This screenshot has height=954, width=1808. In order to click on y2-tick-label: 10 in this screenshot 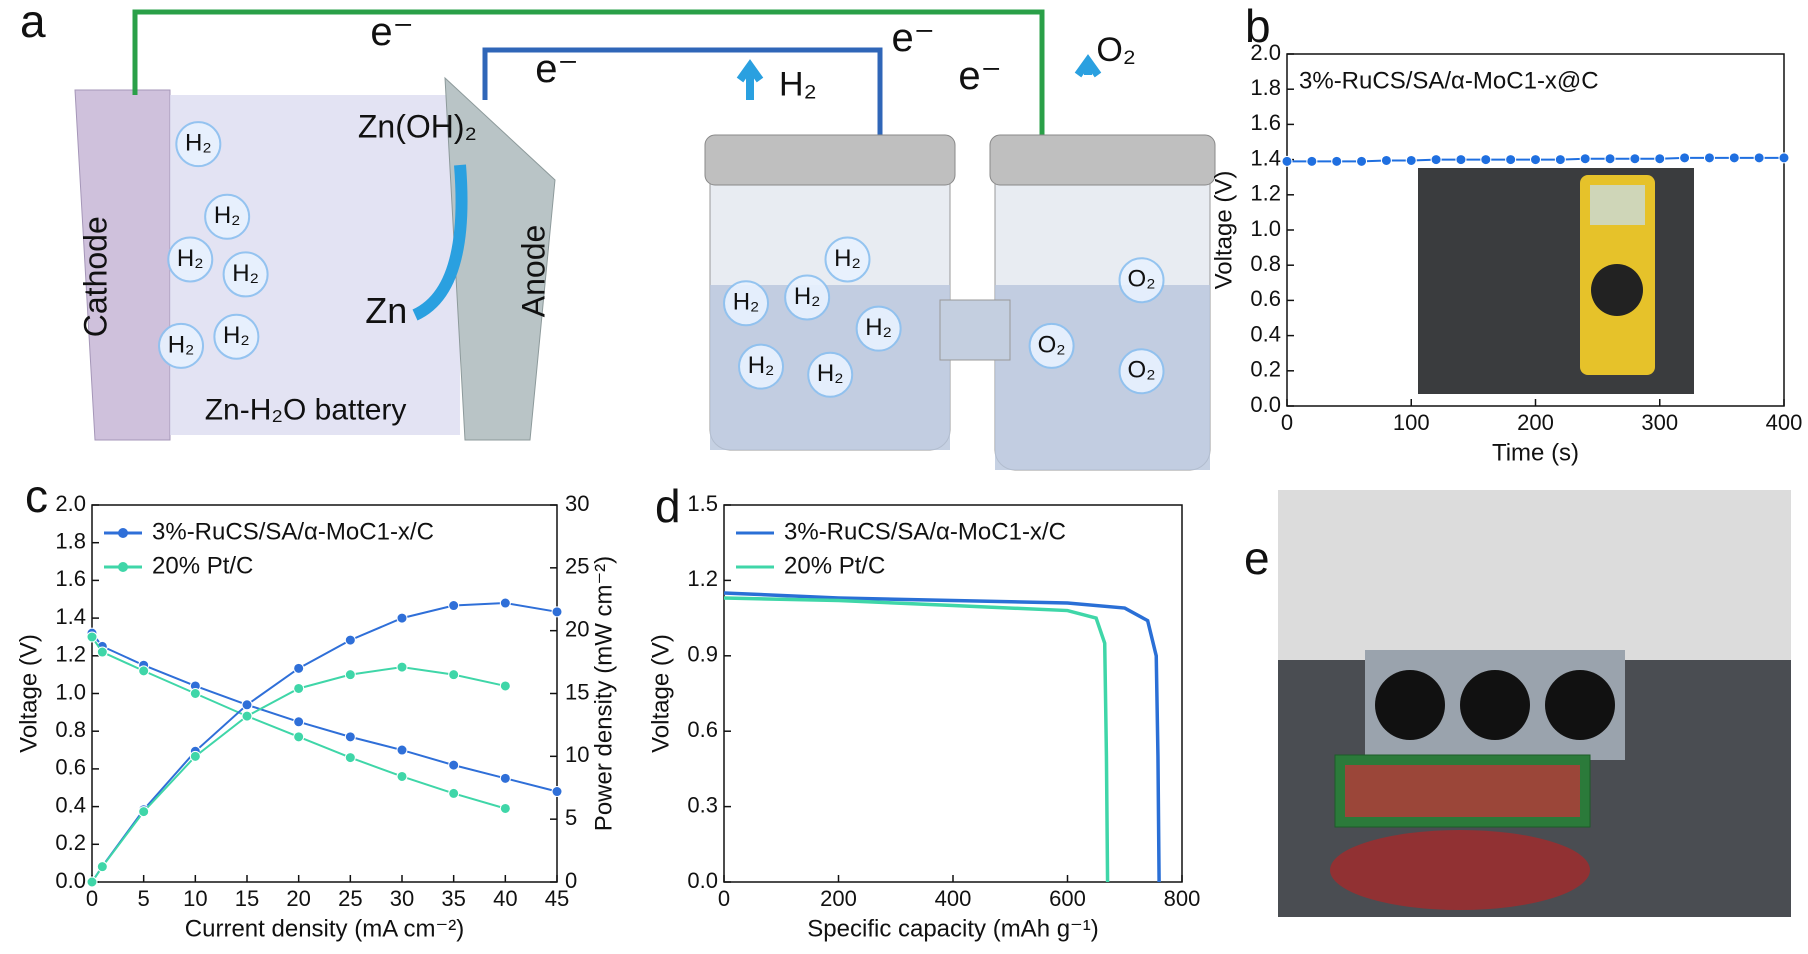, I will do `click(577, 754)`.